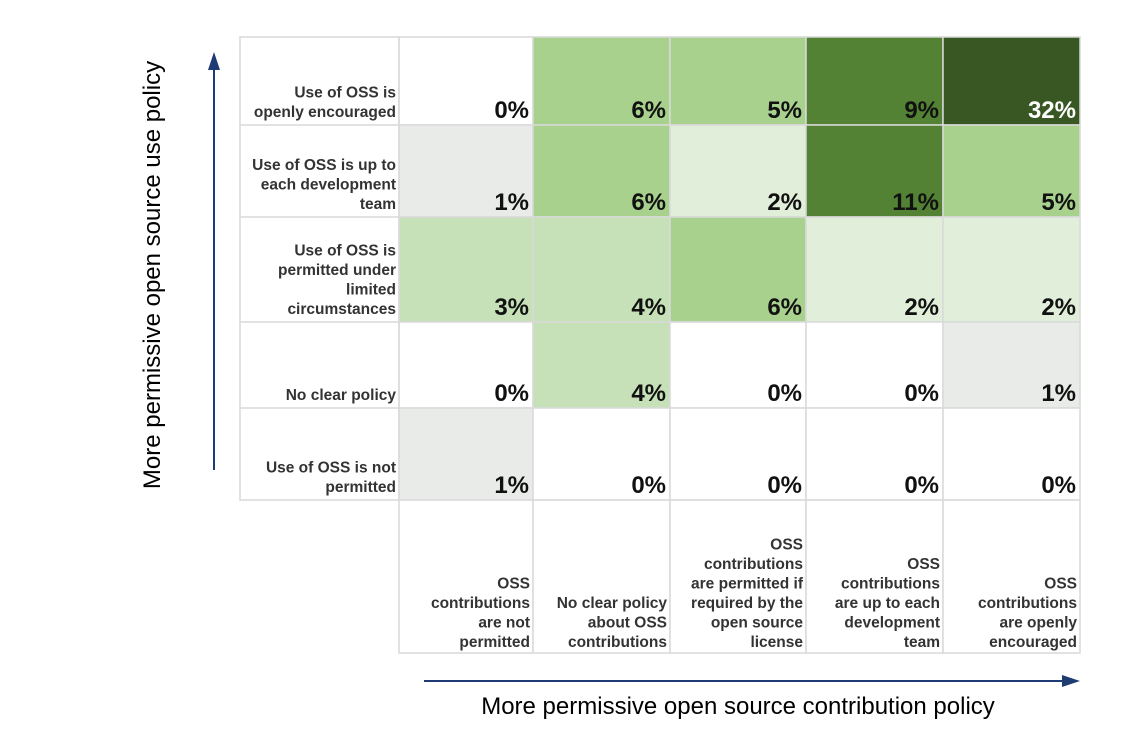 The height and width of the screenshot is (741, 1140). I want to click on row-label: Use of OSS is openly encouraged, so click(325, 103).